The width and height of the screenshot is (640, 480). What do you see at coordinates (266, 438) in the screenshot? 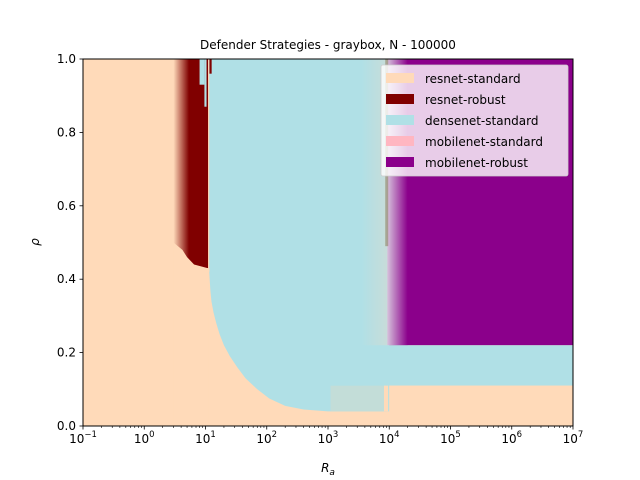
I see `x-tick-label: 10²` at bounding box center [266, 438].